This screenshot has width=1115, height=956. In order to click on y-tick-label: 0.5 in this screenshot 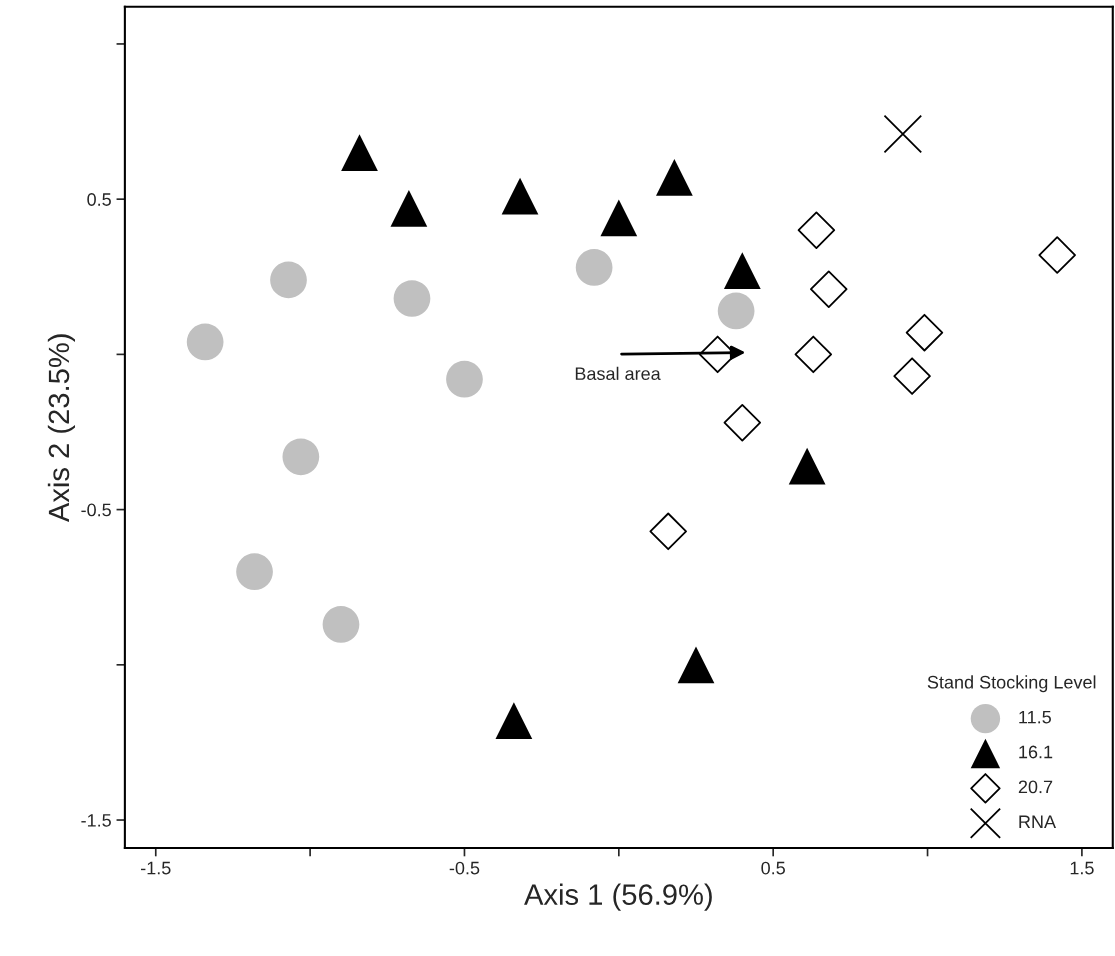, I will do `click(99, 199)`.